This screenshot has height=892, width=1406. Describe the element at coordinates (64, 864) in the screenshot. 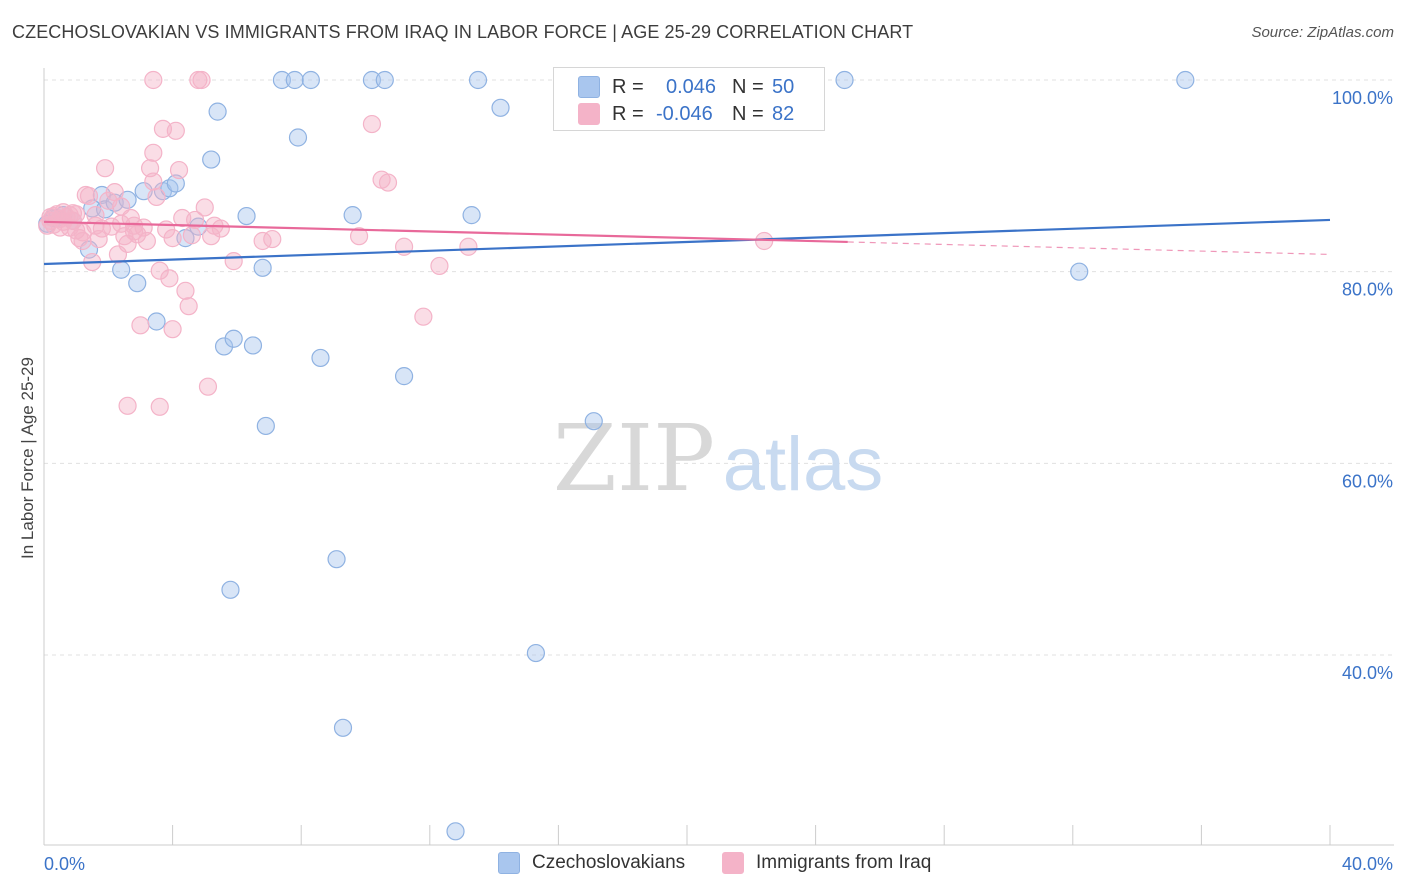

I see `x-tick-label: 0.0%` at that location.